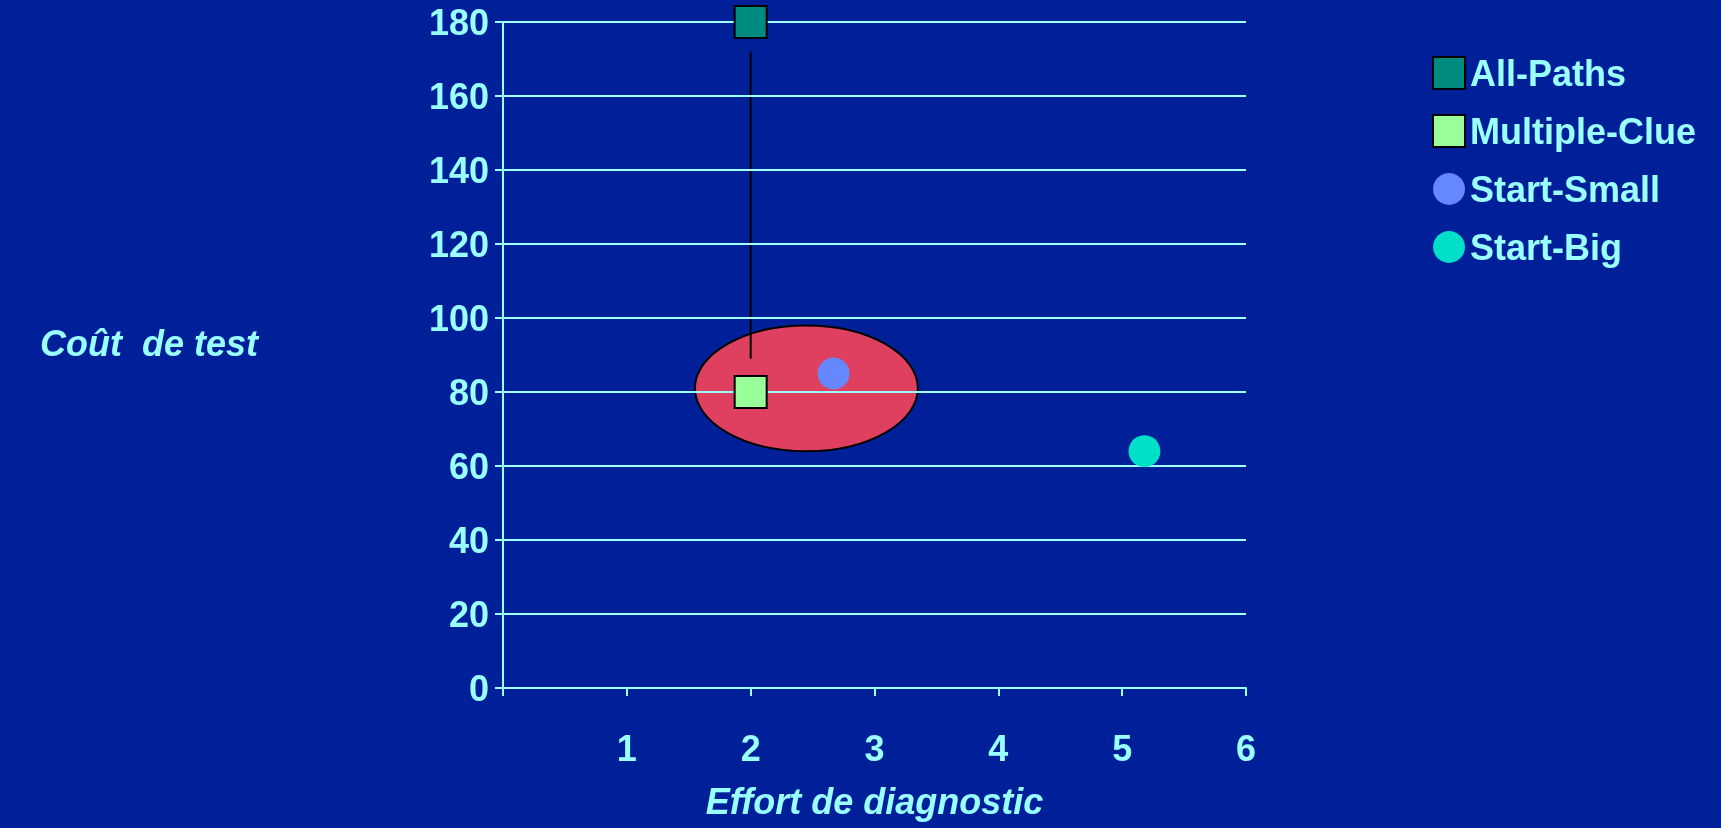  I want to click on y-tick-label: 40, so click(468, 540).